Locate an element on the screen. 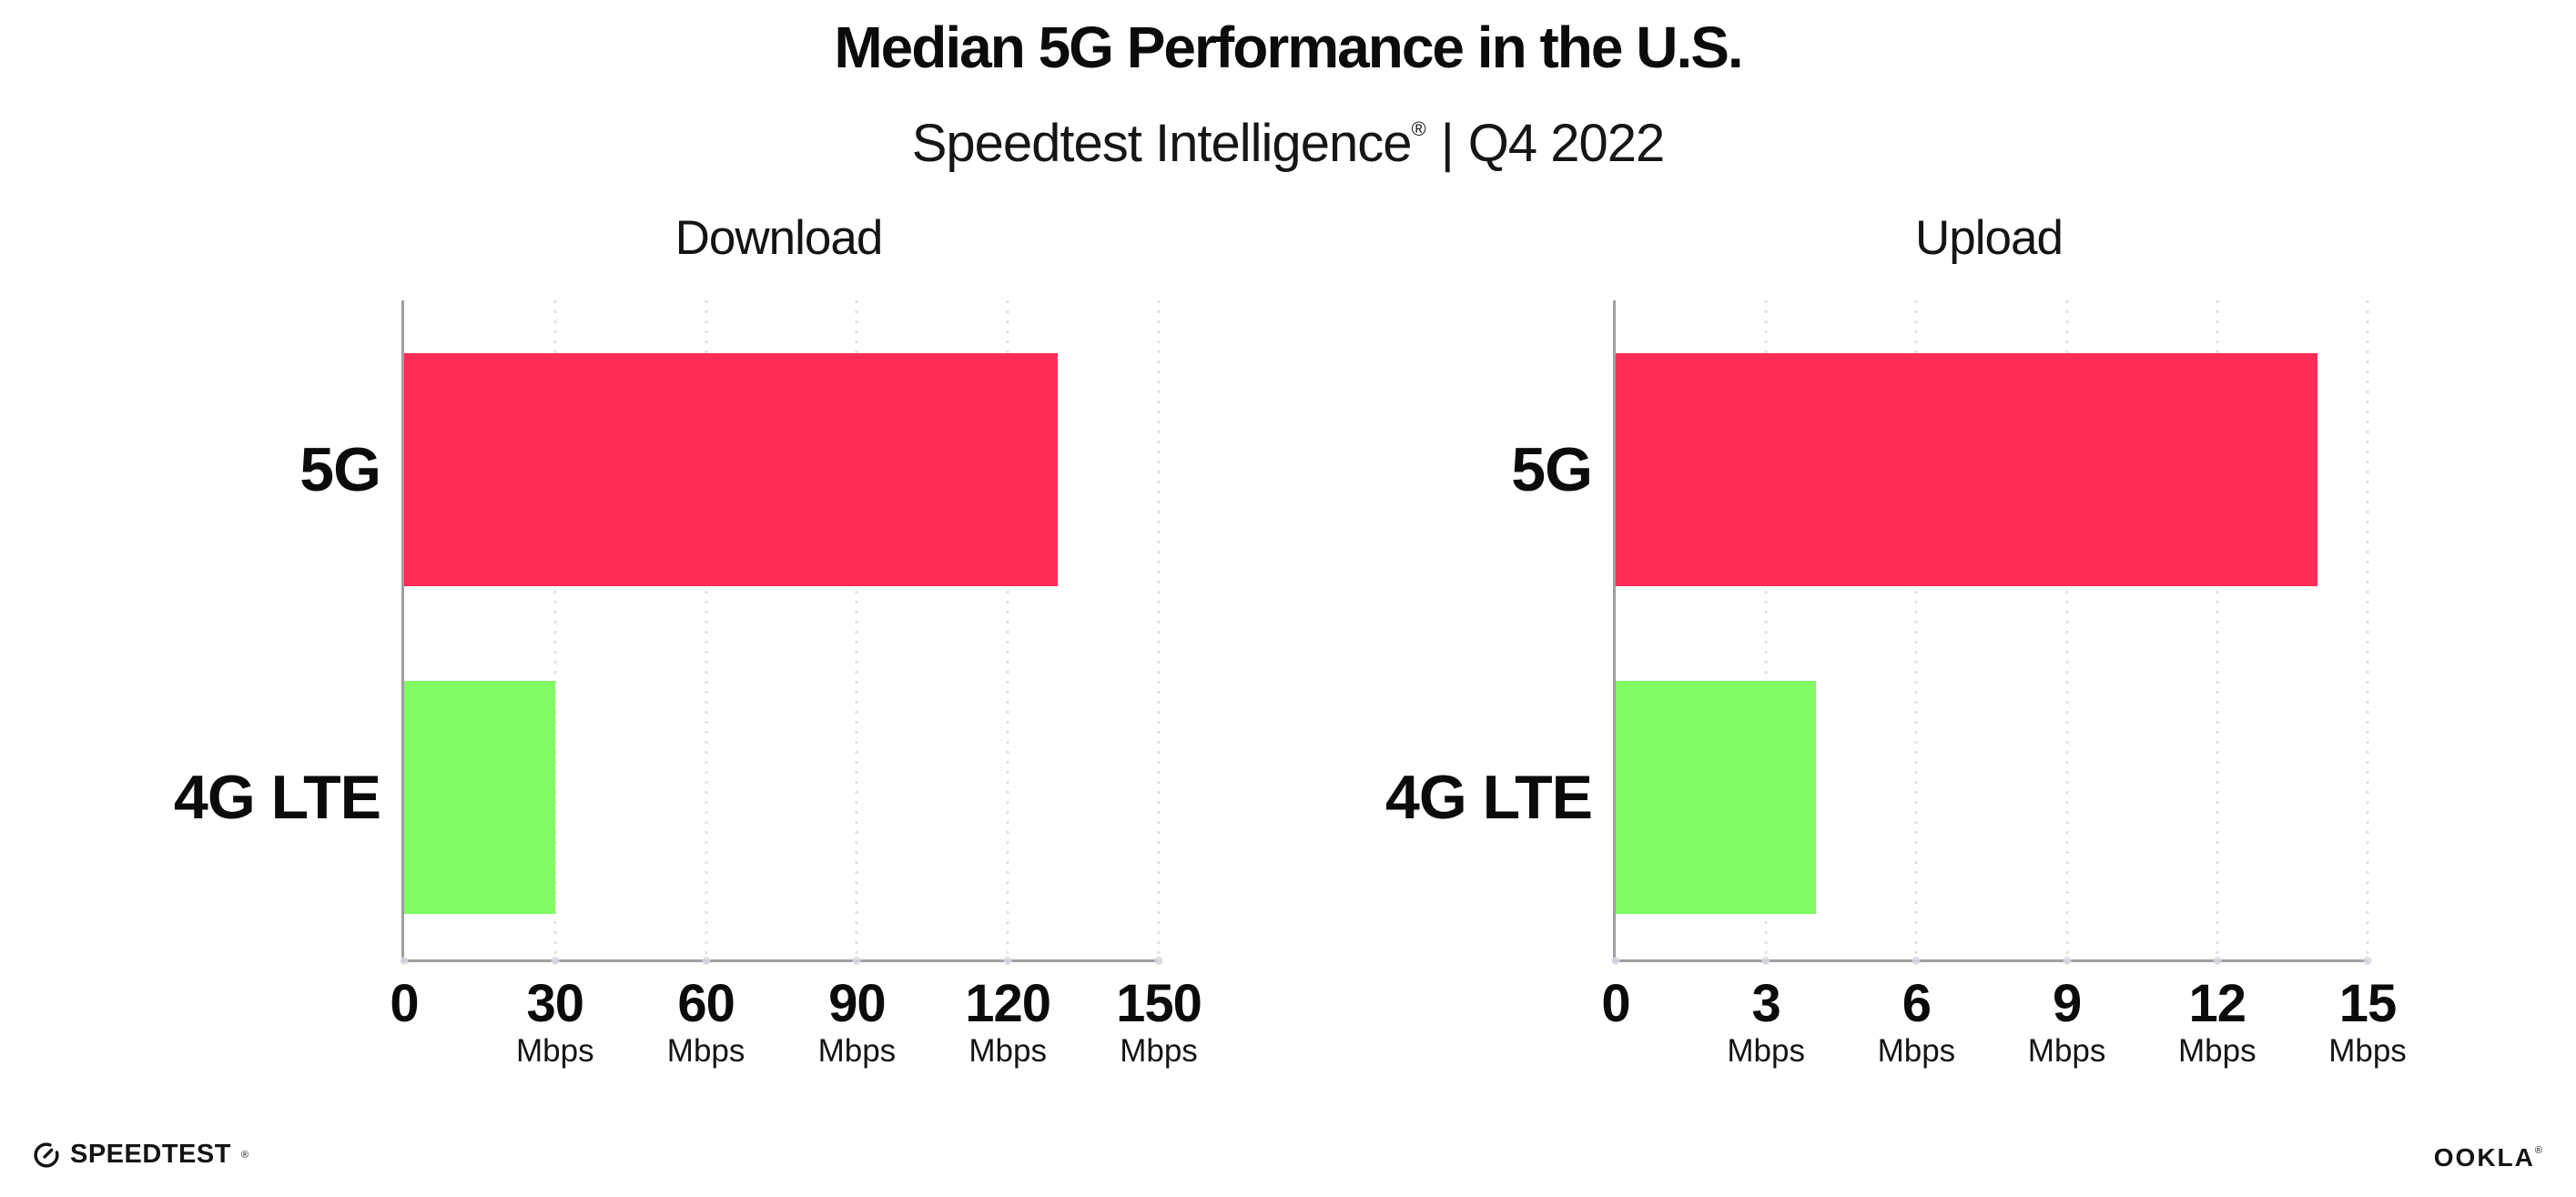  x-tick-label: 120 Mbps is located at coordinates (1008, 1022).